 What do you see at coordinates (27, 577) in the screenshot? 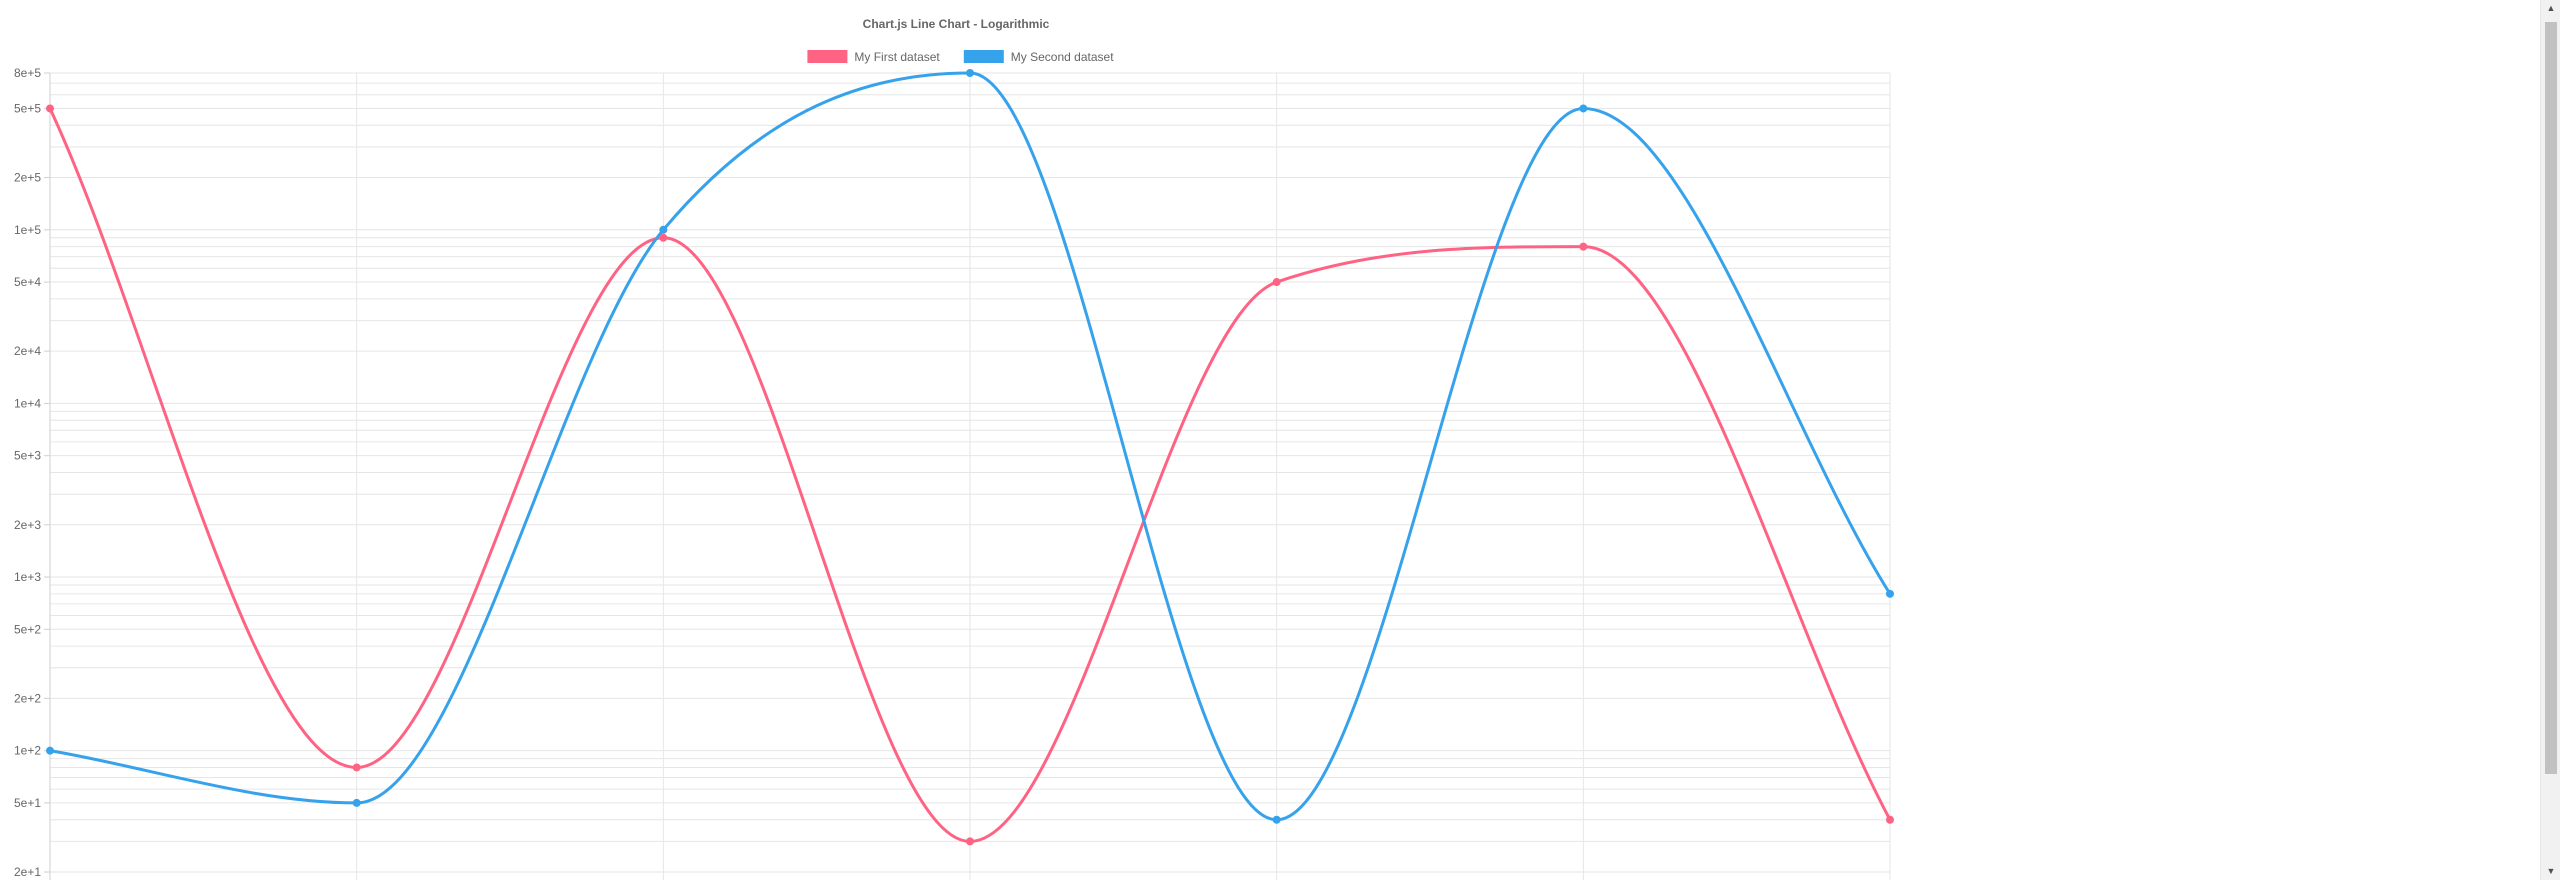
I see `y-tick-label: 1e+3` at bounding box center [27, 577].